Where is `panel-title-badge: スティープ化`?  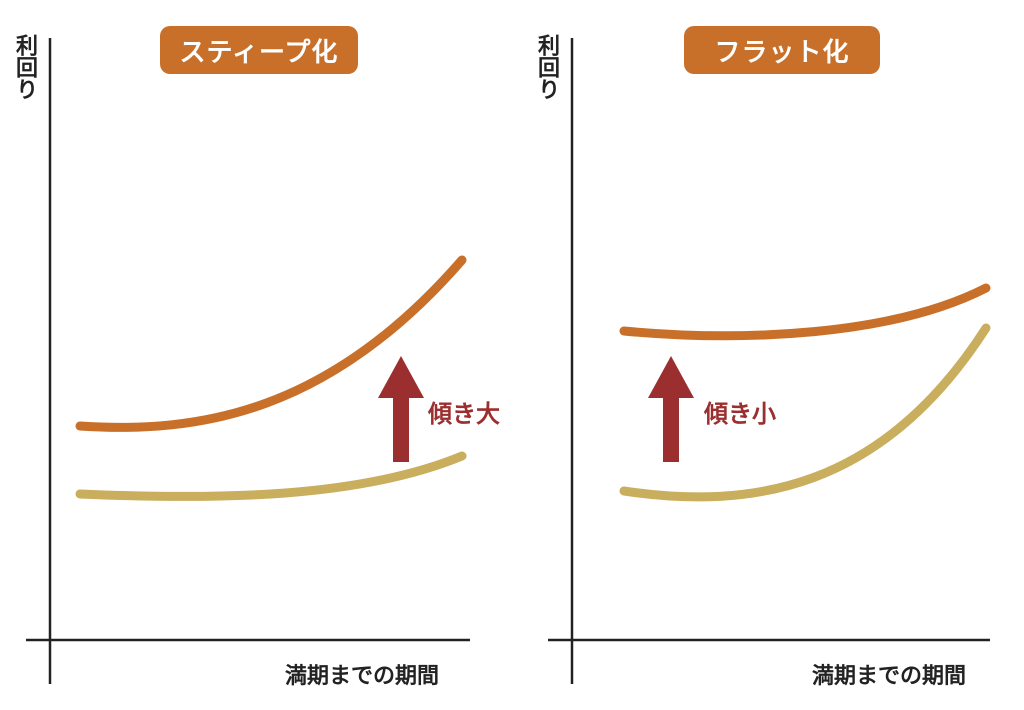
panel-title-badge: スティープ化 is located at coordinates (259, 50).